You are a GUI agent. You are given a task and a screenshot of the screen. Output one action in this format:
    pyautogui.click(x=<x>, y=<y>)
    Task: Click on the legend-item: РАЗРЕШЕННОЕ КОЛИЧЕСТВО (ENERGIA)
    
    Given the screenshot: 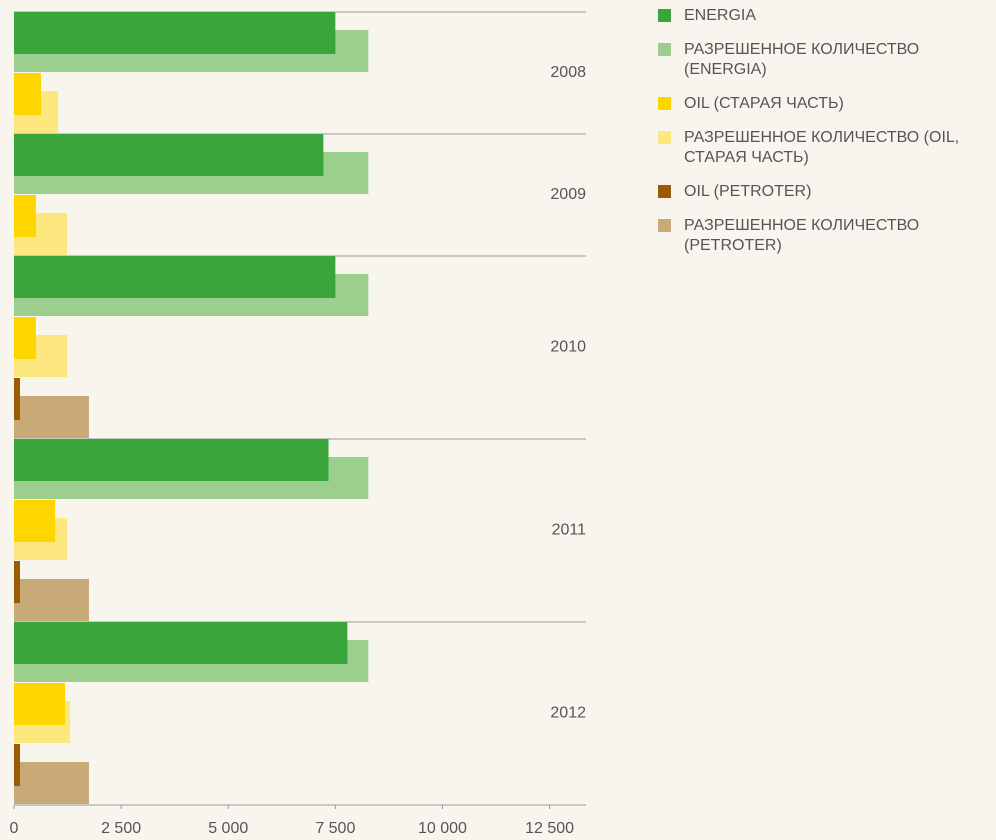 What is the action you would take?
    pyautogui.click(x=823, y=60)
    